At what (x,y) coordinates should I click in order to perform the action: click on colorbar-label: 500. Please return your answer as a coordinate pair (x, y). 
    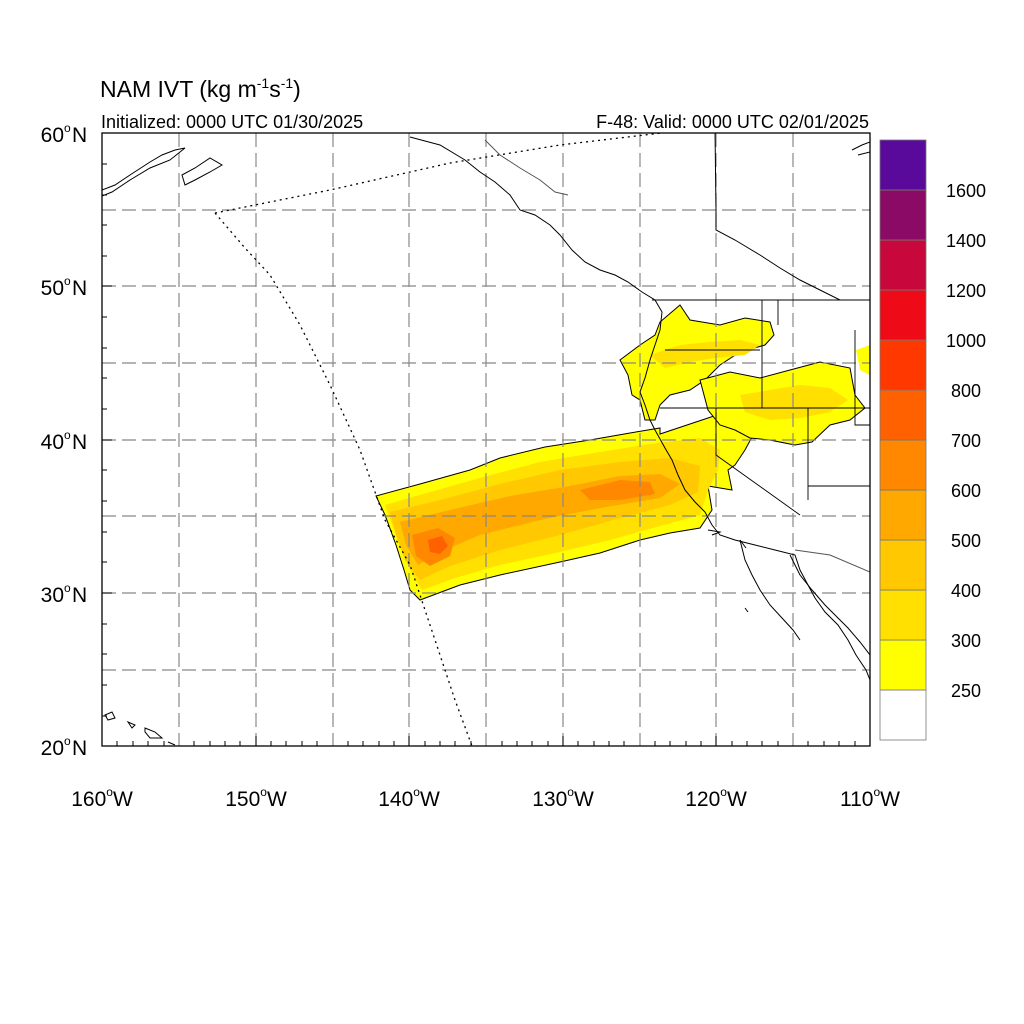
    Looking at the image, I should click on (966, 541).